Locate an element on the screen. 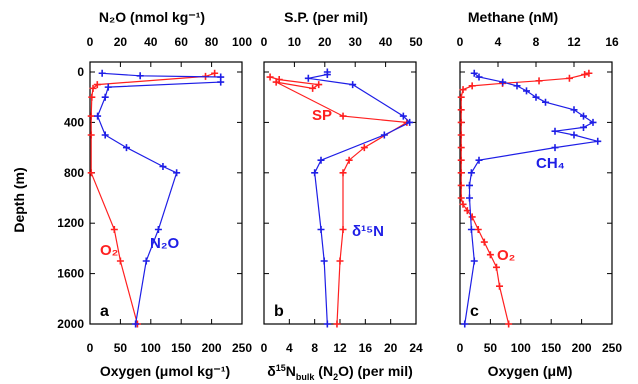 The image size is (638, 384). bottom-tick-label: 20 is located at coordinates (391, 348).